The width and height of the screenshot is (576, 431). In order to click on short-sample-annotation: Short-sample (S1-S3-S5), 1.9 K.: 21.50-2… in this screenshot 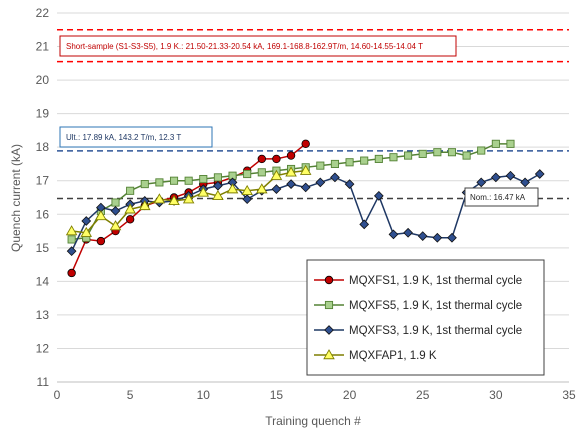, I will do `click(244, 46)`.